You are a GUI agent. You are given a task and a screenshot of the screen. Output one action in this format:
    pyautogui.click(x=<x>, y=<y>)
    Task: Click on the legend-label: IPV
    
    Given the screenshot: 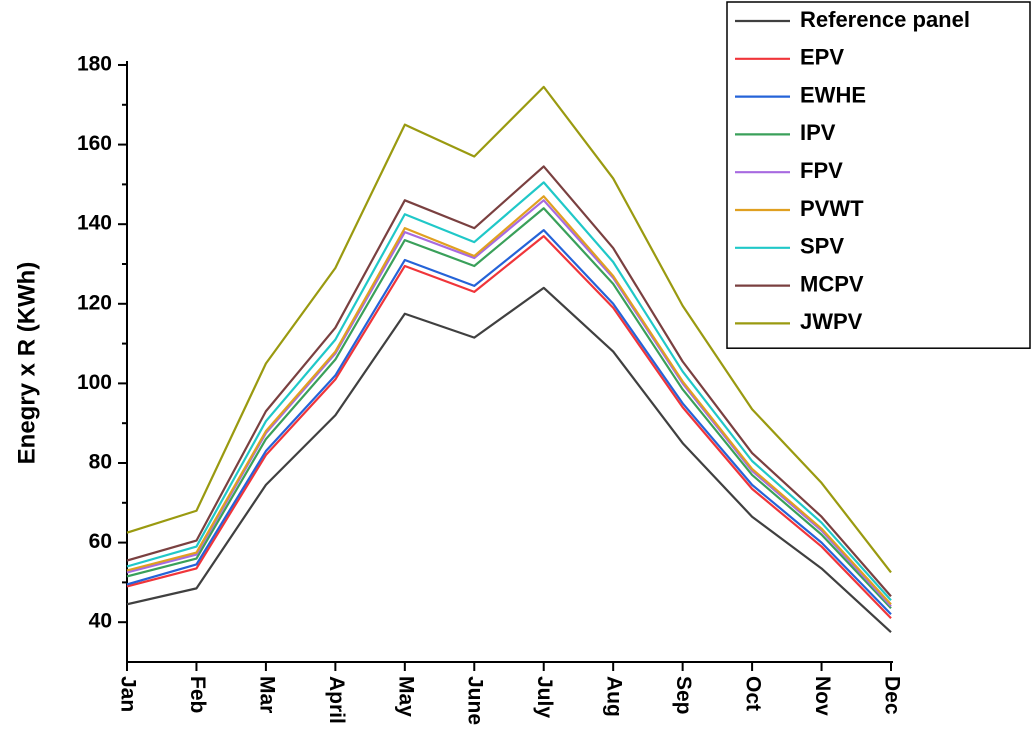 What is the action you would take?
    pyautogui.click(x=818, y=132)
    